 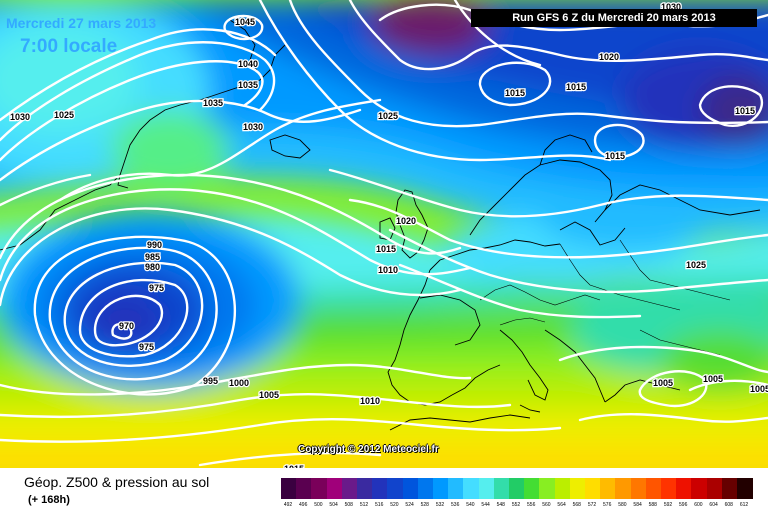 What do you see at coordinates (637, 505) in the screenshot?
I see `scale-label: 584` at bounding box center [637, 505].